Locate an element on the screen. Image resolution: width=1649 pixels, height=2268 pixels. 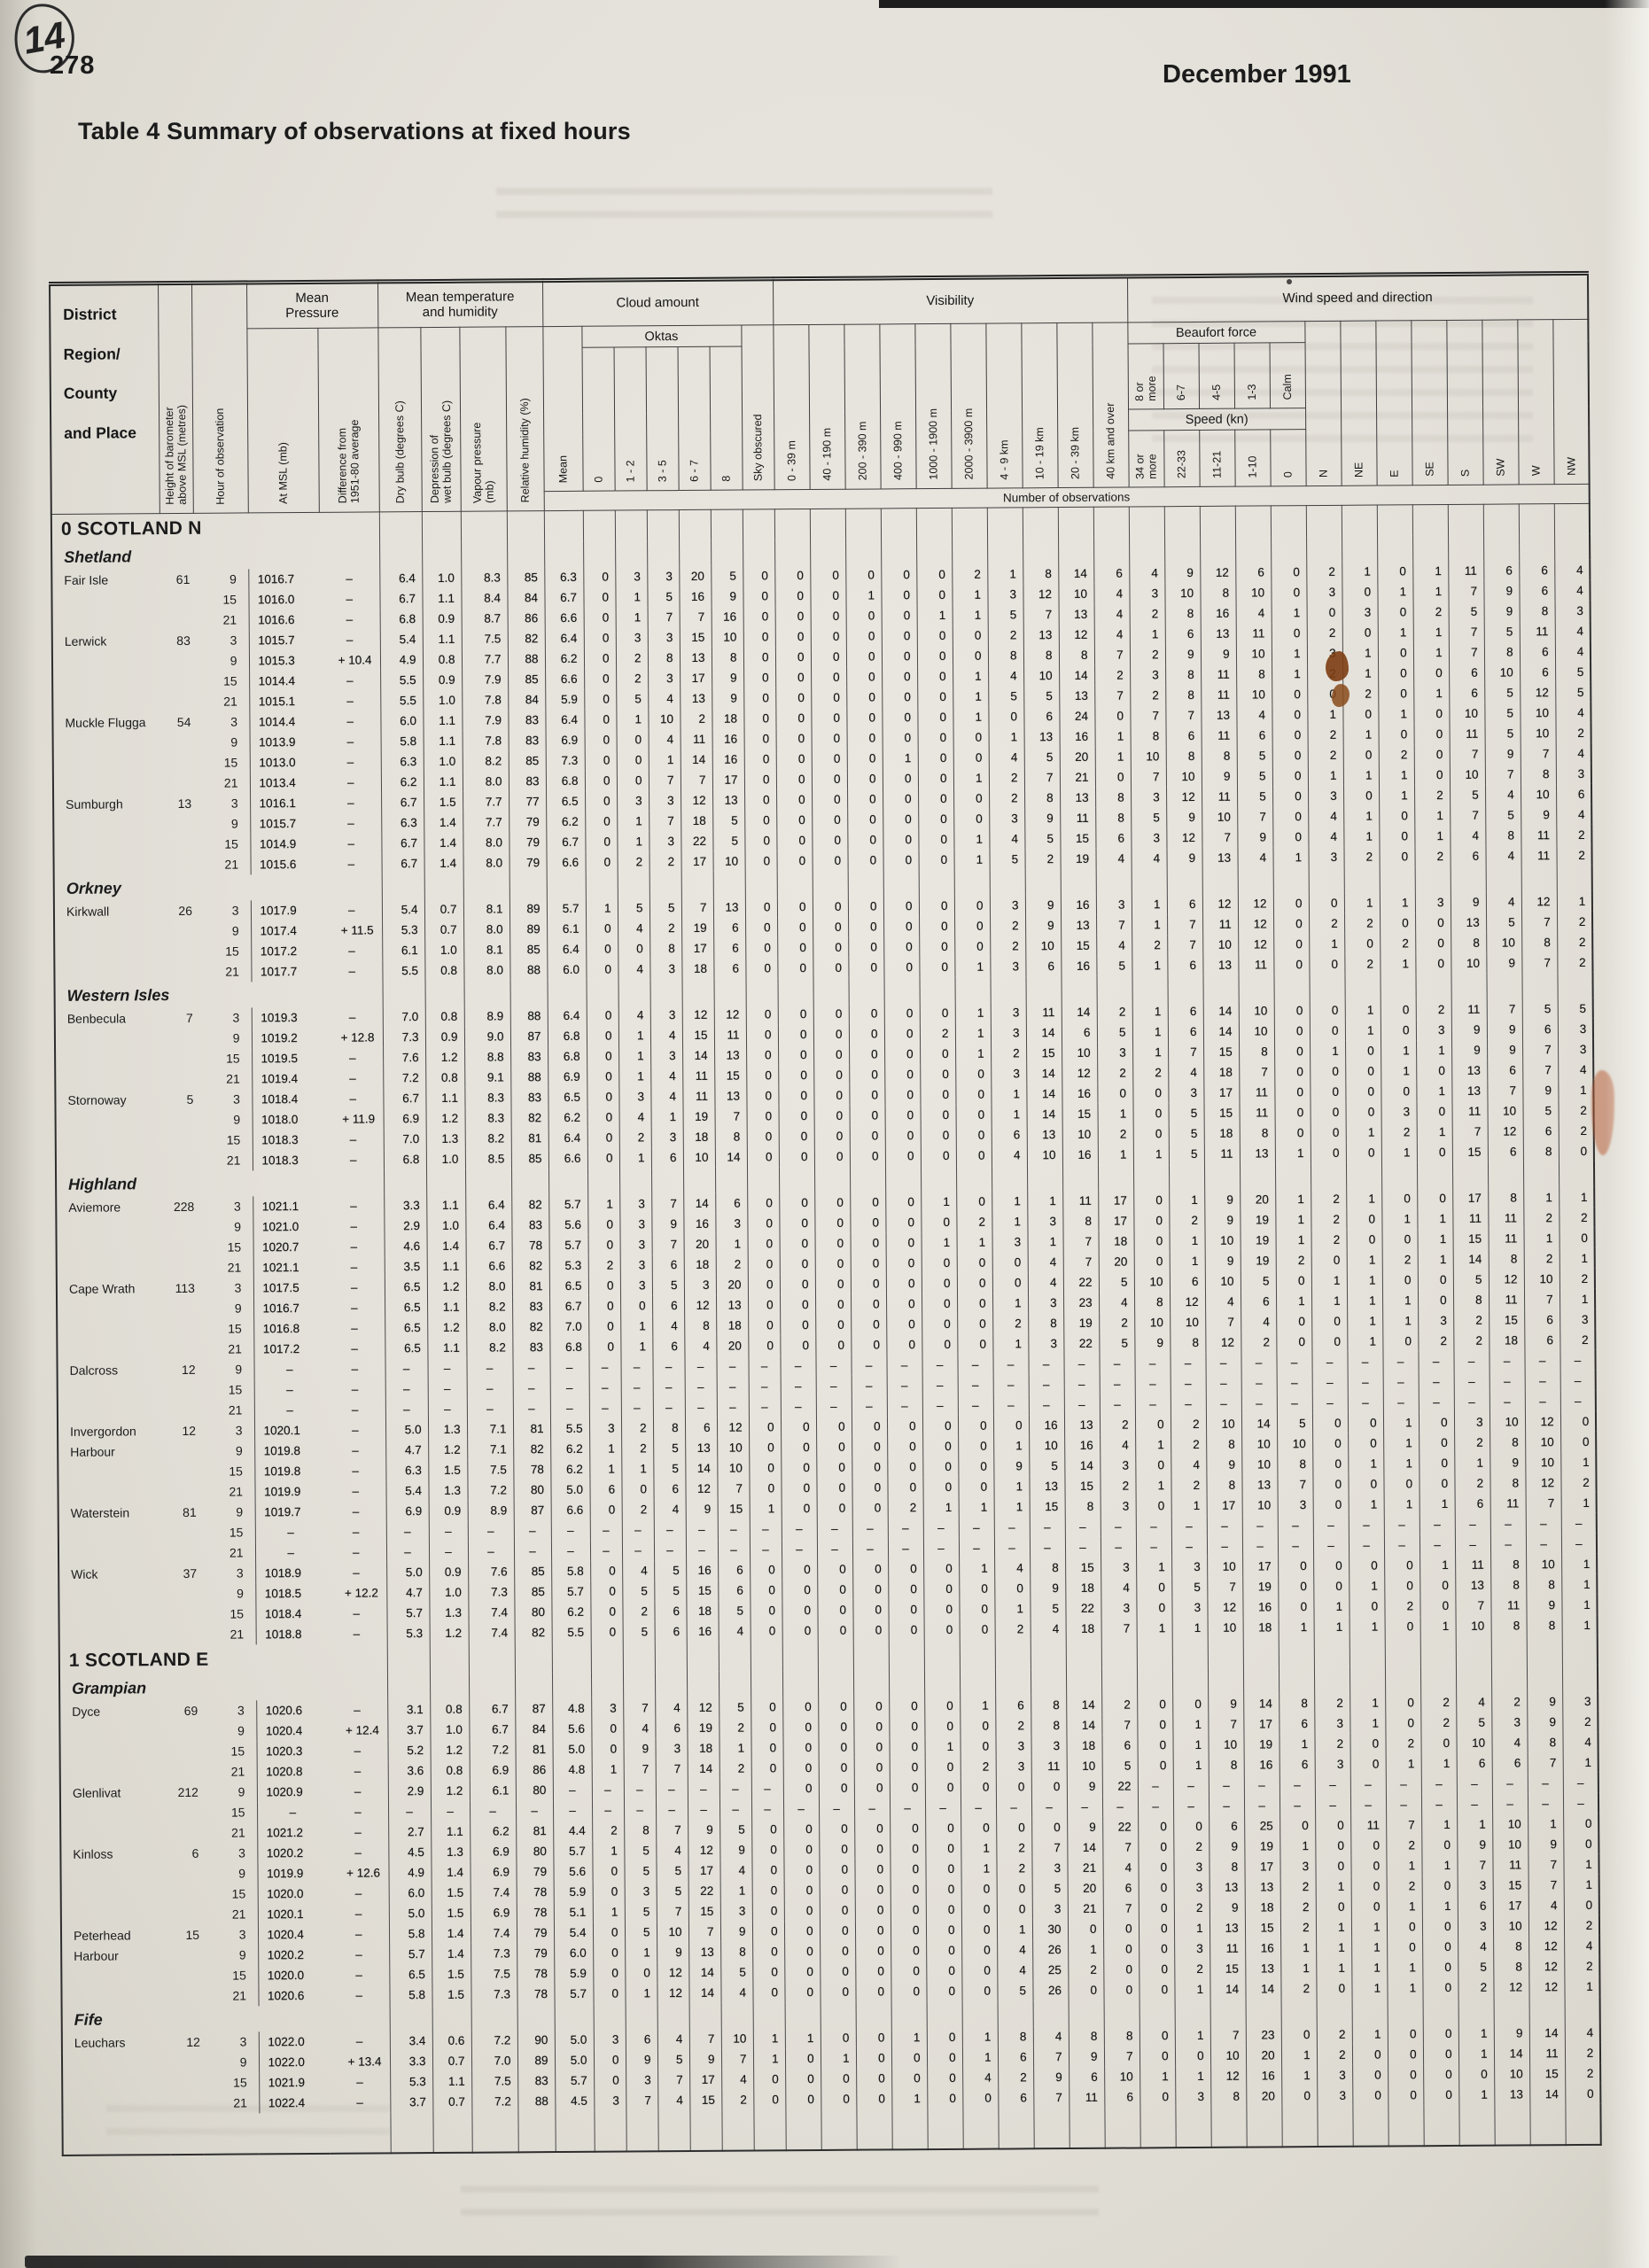
value-cell: 14 is located at coordinates (1263, 1989).